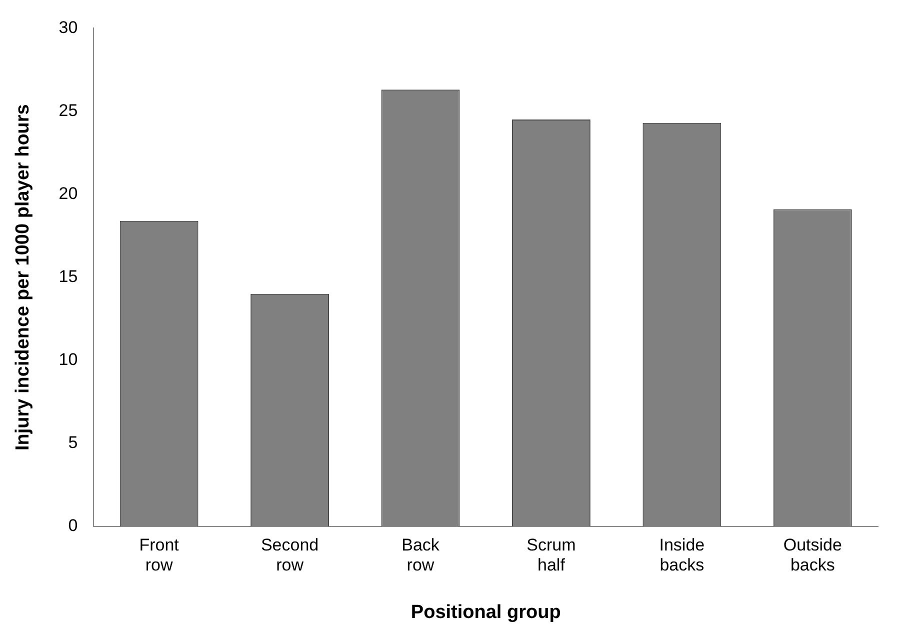 This screenshot has height=641, width=920. Describe the element at coordinates (682, 555) in the screenshot. I see `x-tick-label: Inside backs` at that location.